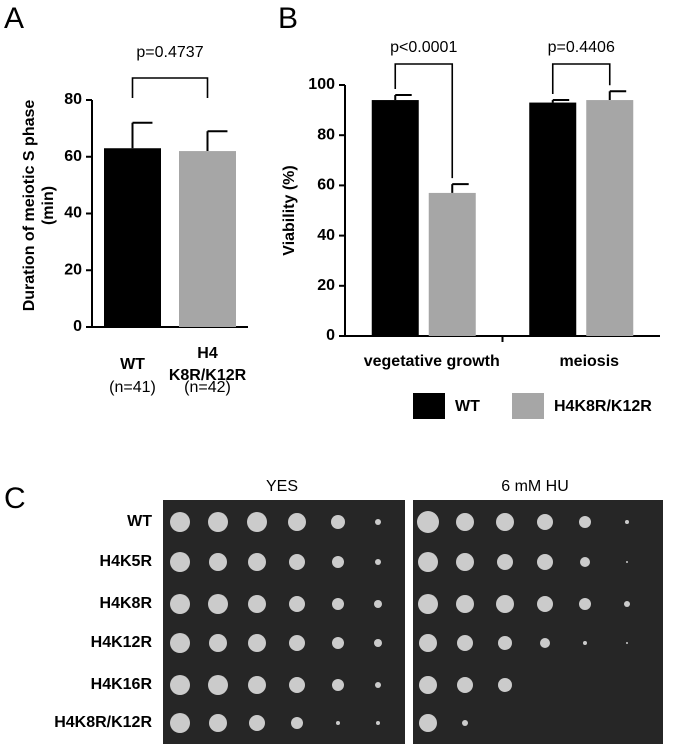  What do you see at coordinates (207, 353) in the screenshot?
I see `x-tick-label: H4` at bounding box center [207, 353].